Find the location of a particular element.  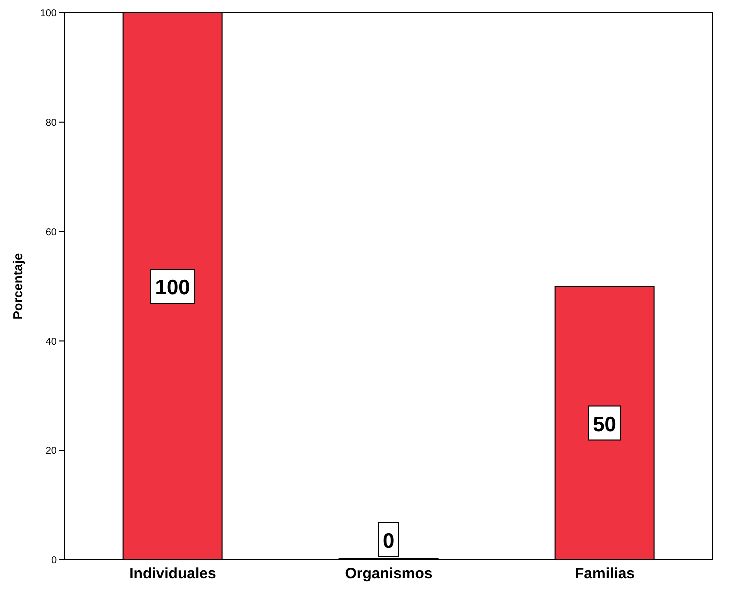

y-axis-title: Porcentaje is located at coordinates (18, 286).